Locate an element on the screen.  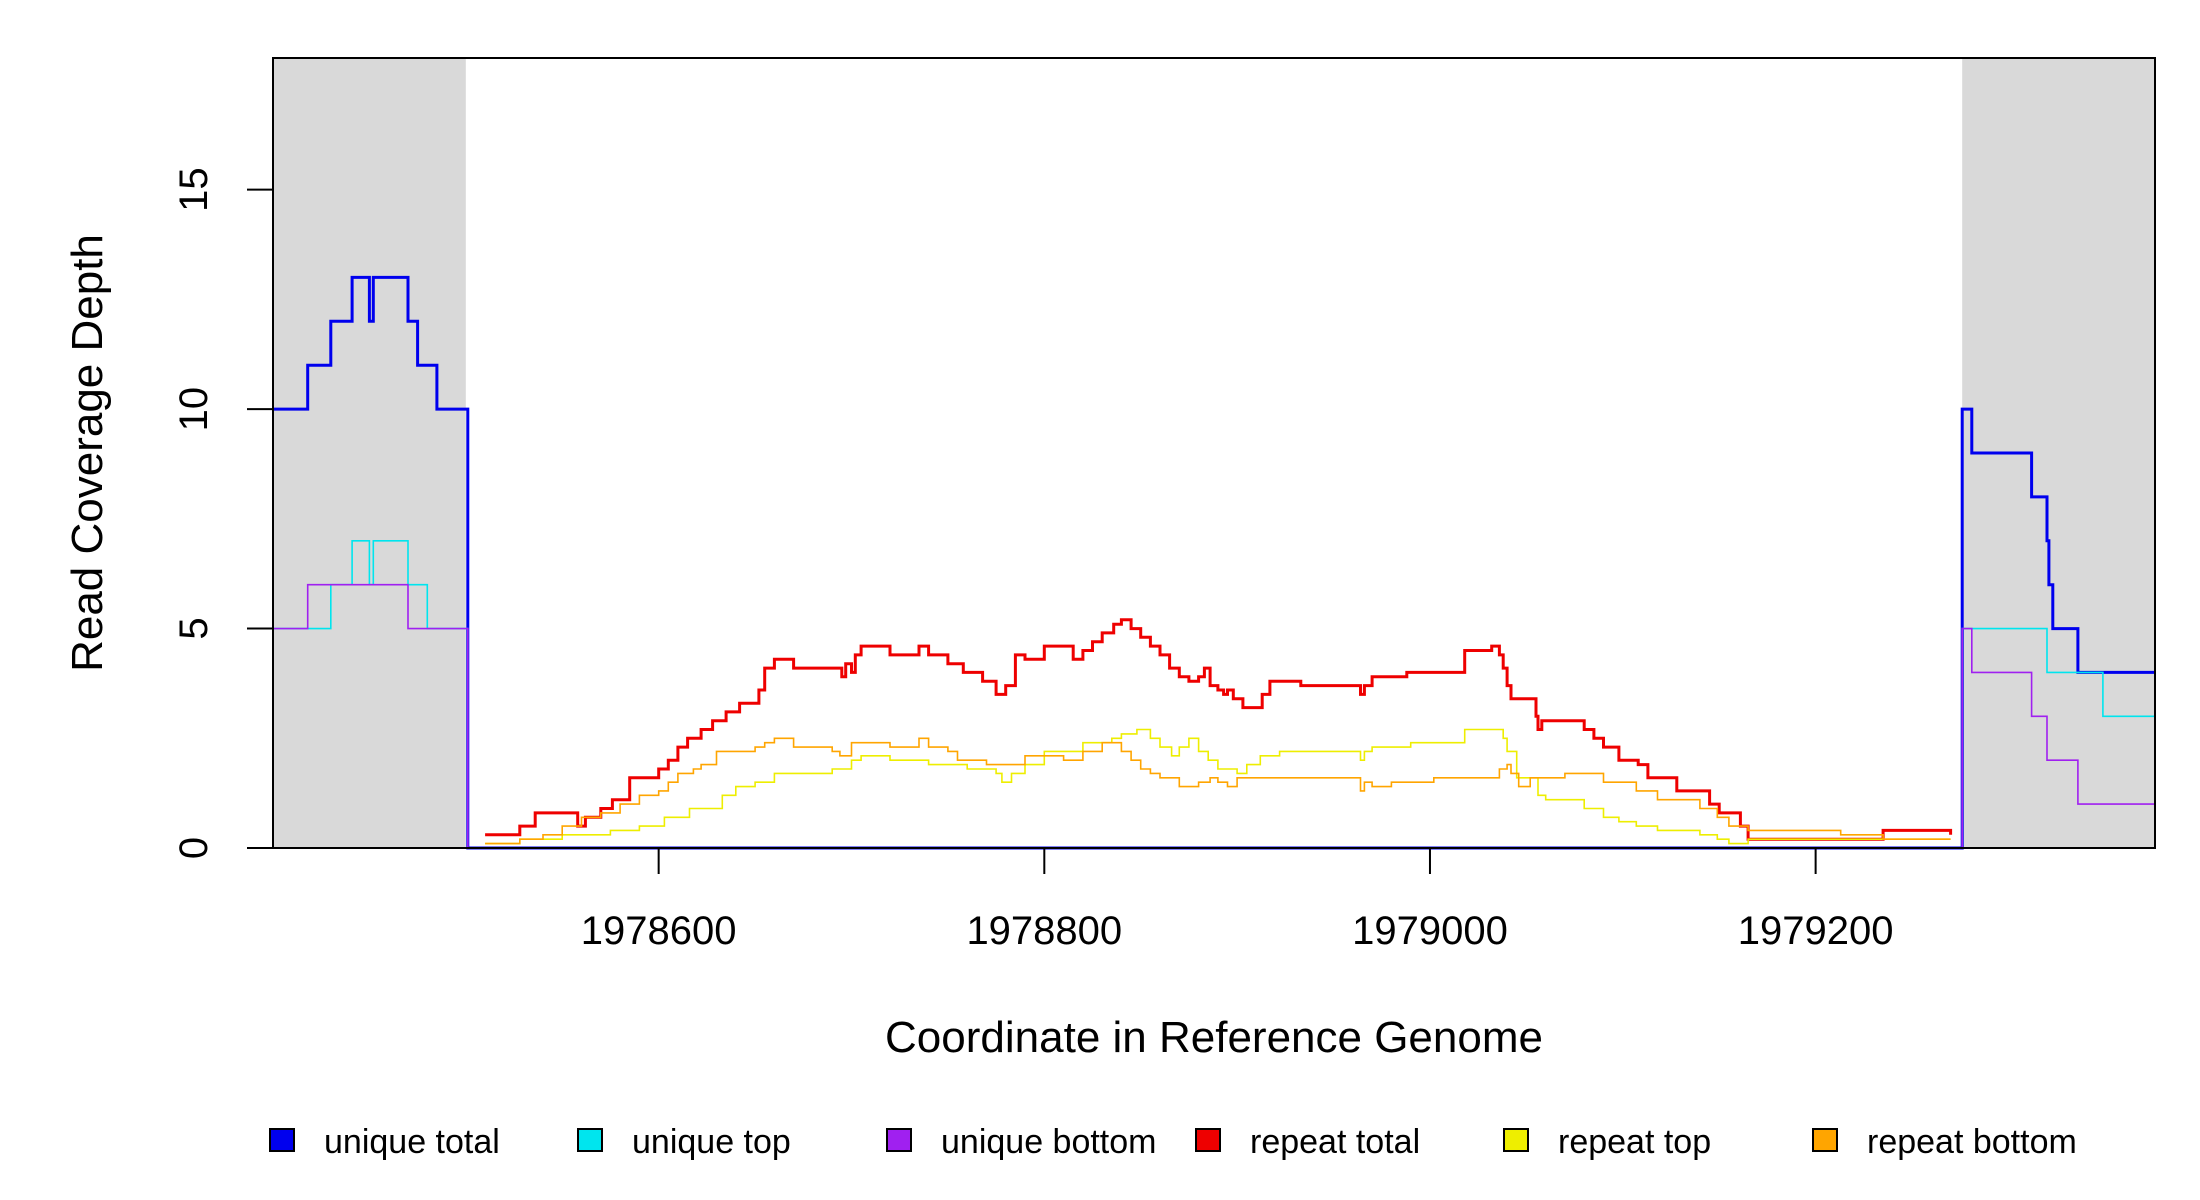
x-tick-label: 1979000 is located at coordinates (1430, 931).